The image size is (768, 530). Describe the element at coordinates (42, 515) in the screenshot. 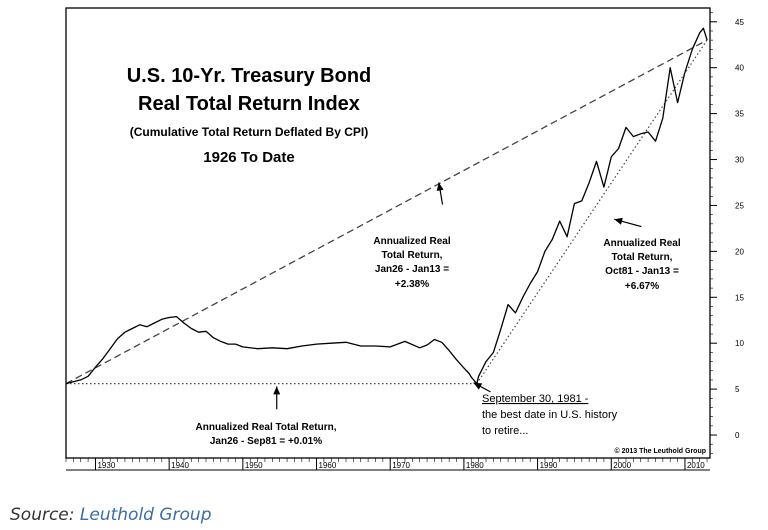

I see `source-label: Source:` at that location.